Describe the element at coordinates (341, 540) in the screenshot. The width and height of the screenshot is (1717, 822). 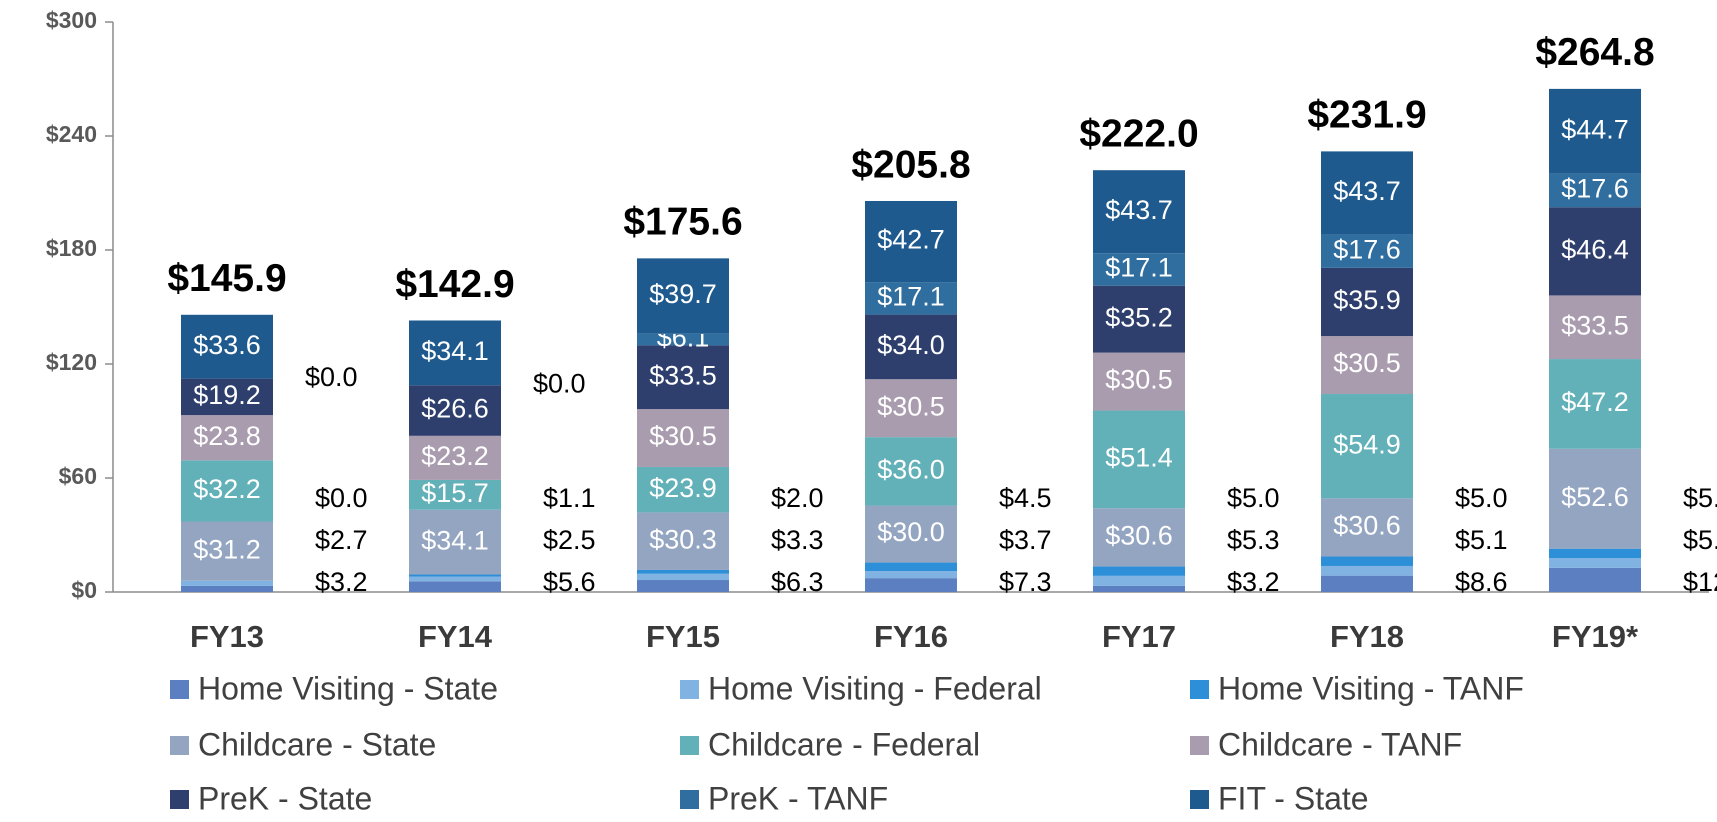
I see `data-label: $2.7` at that location.